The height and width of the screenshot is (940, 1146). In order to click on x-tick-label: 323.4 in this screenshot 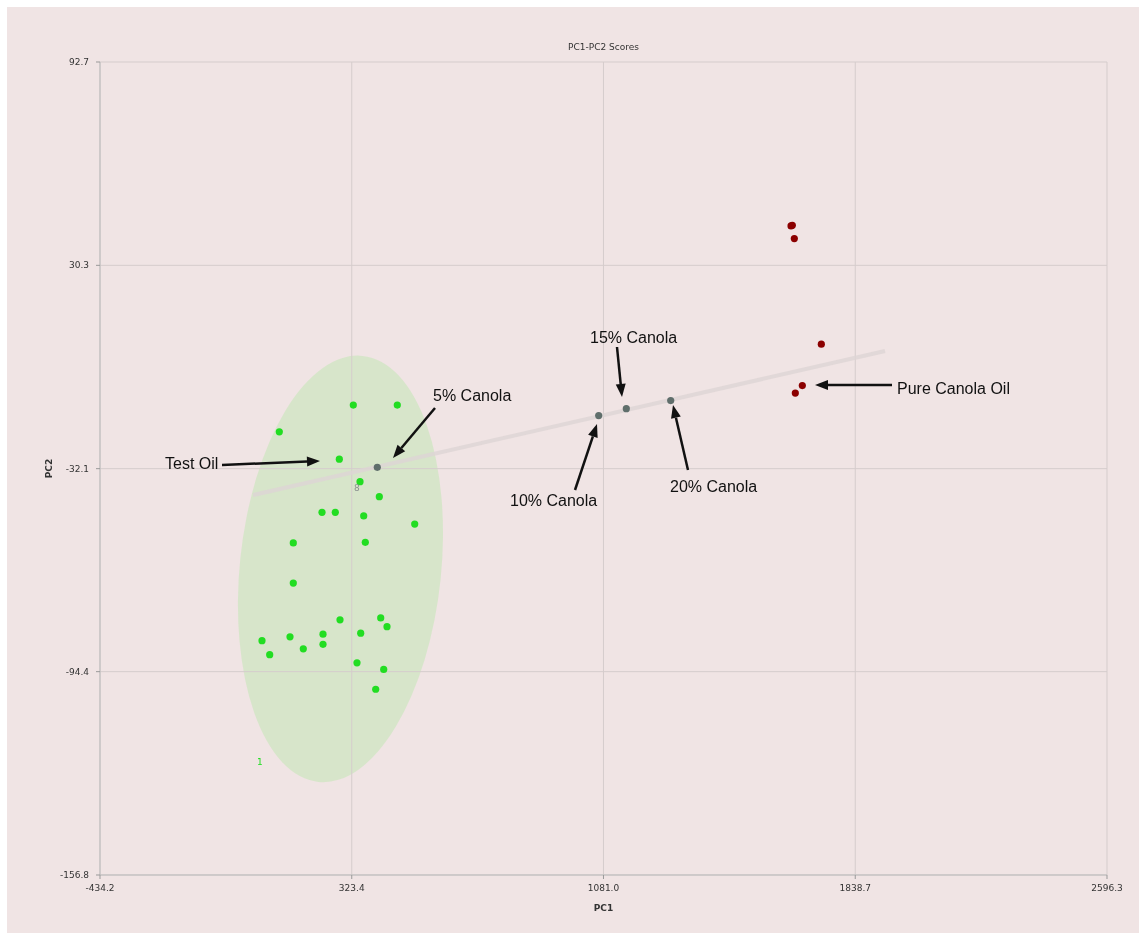, I will do `click(351, 888)`.